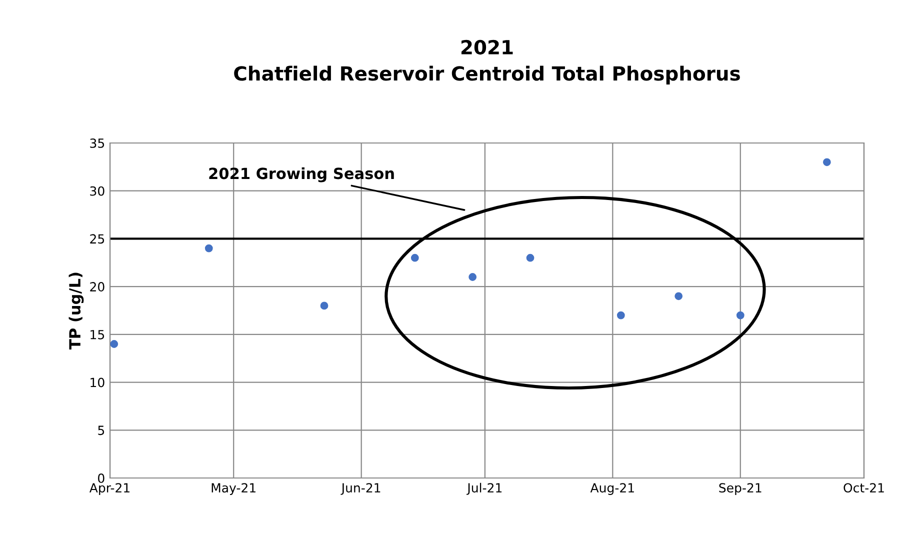 This screenshot has height=535, width=899. Describe the element at coordinates (484, 488) in the screenshot. I see `x-tick-label: Jul-21` at that location.